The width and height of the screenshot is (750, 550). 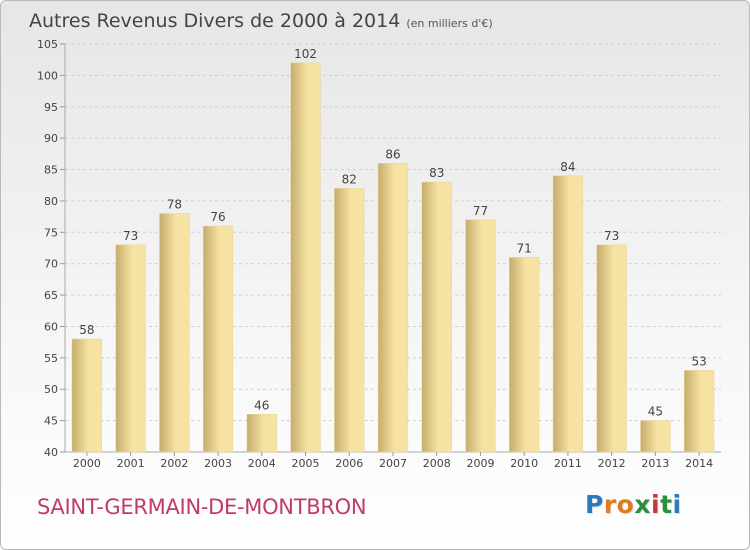 I want to click on y-tick-label-65: 65, so click(x=51, y=295).